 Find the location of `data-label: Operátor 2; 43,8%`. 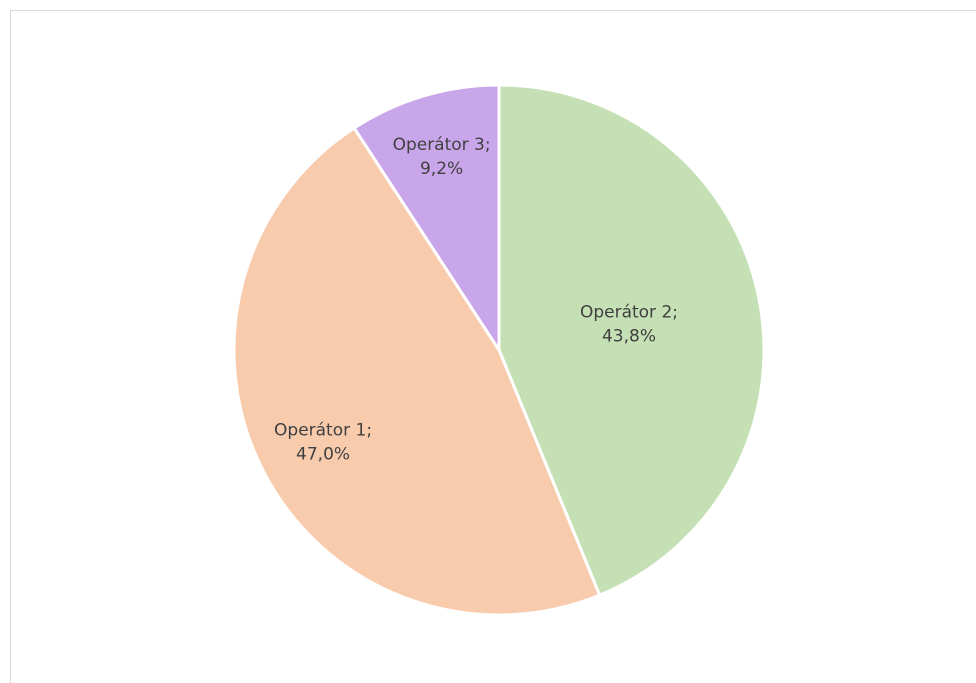

data-label: Operátor 2; 43,8% is located at coordinates (629, 324).